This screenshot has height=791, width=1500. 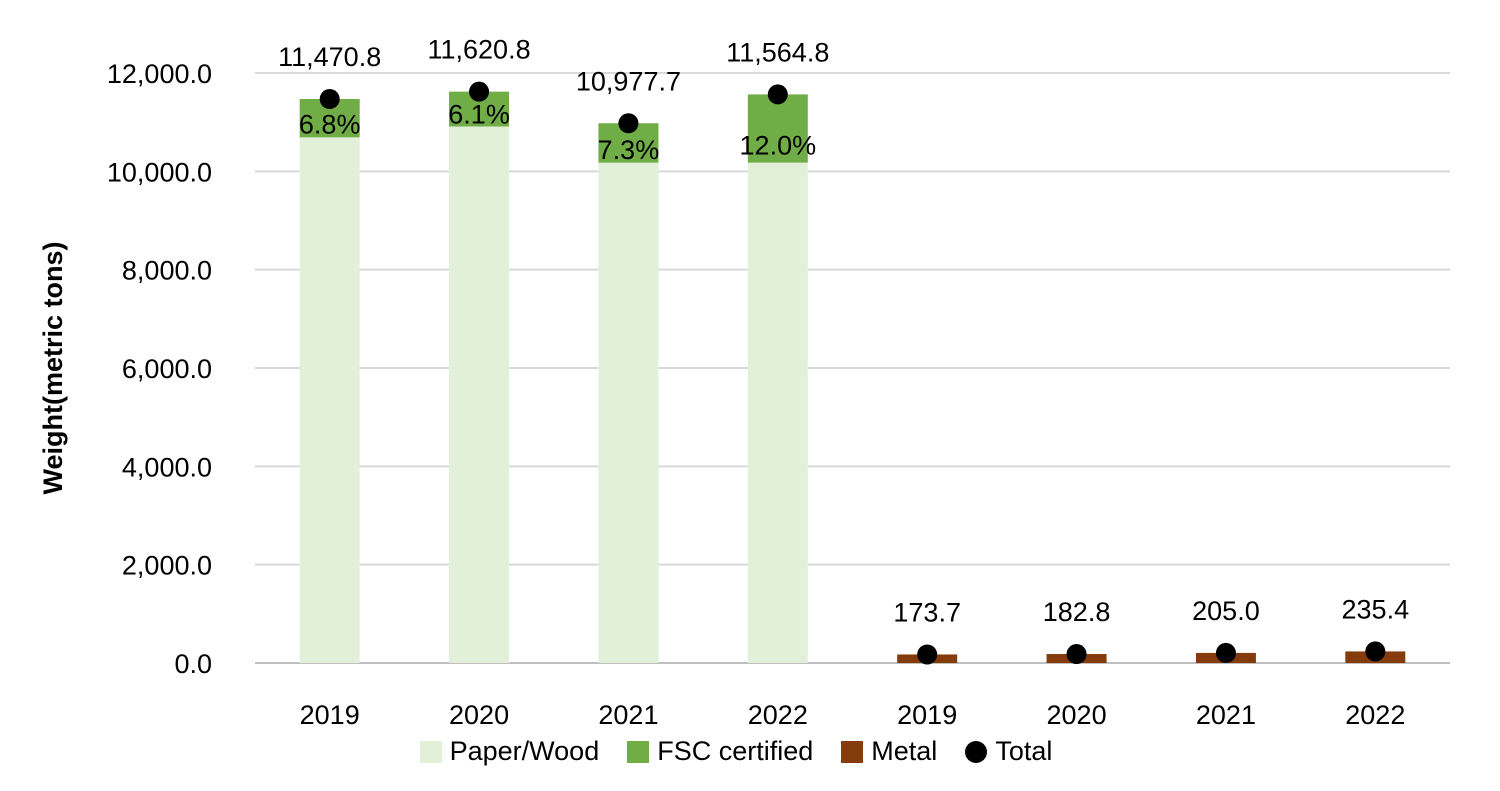 What do you see at coordinates (852, 751) in the screenshot?
I see `legend-swatch-metal` at bounding box center [852, 751].